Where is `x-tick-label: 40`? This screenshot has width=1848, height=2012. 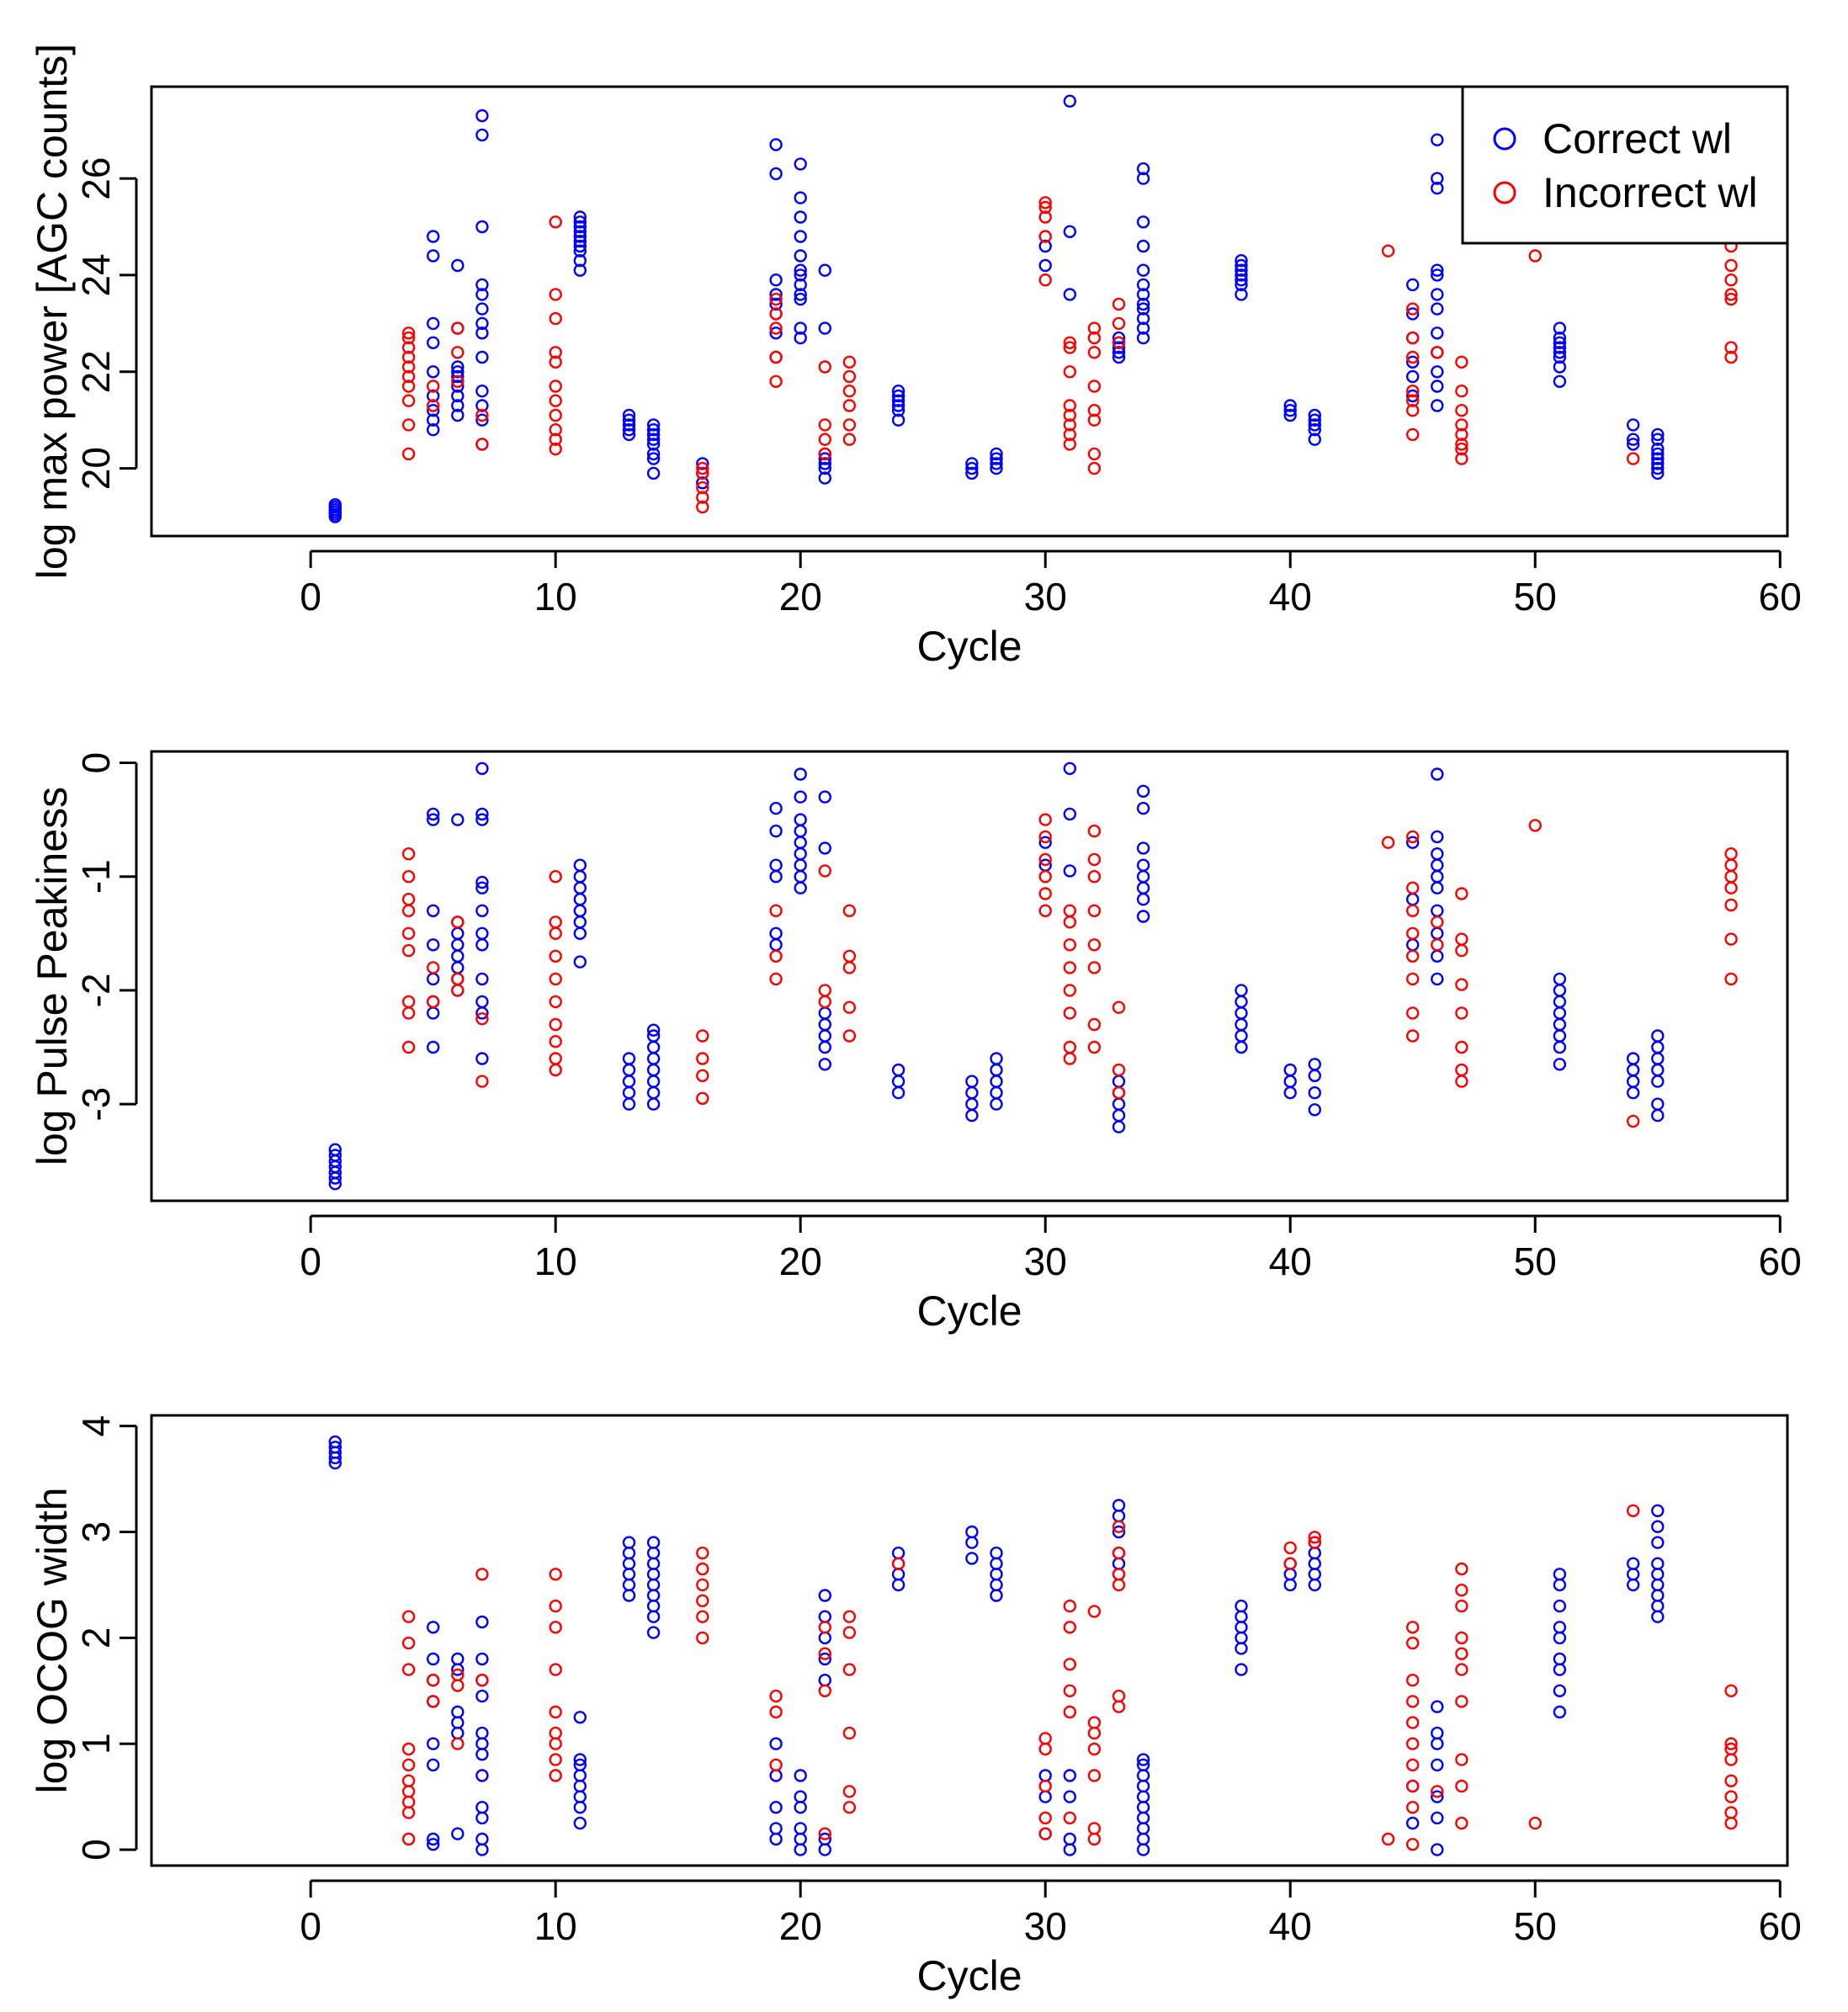 x-tick-label: 40 is located at coordinates (1290, 1926).